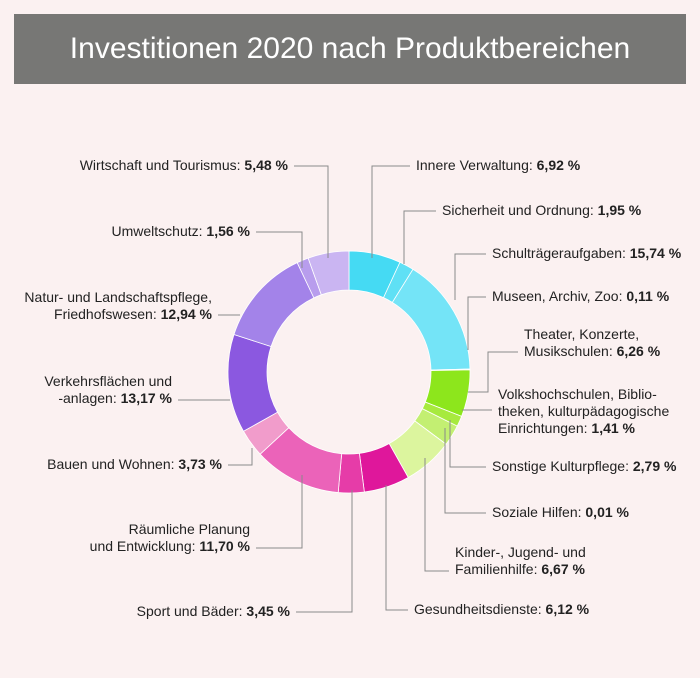 This screenshot has height=678, width=700. What do you see at coordinates (559, 253) in the screenshot?
I see `category-name: Schulträgeraufgaben:` at bounding box center [559, 253].